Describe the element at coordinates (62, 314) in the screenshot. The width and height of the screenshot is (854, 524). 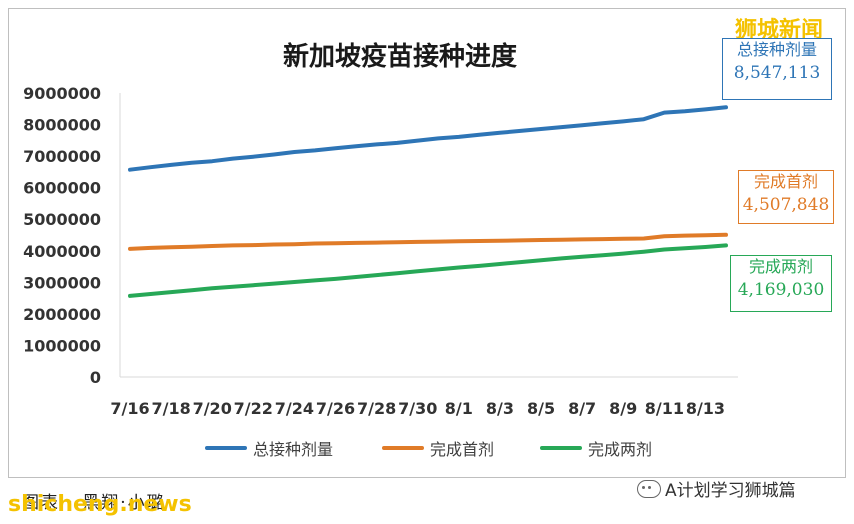
I see `y-tick-label: 2000000` at that location.